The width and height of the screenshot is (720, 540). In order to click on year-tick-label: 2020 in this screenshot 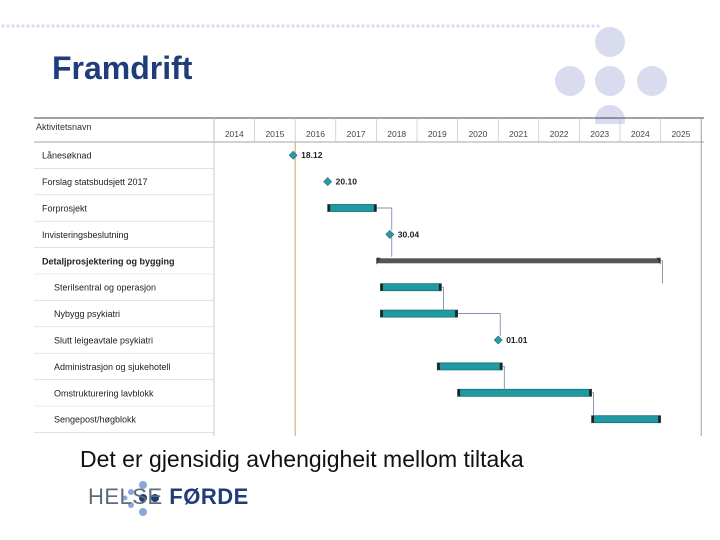, I will do `click(477, 134)`.